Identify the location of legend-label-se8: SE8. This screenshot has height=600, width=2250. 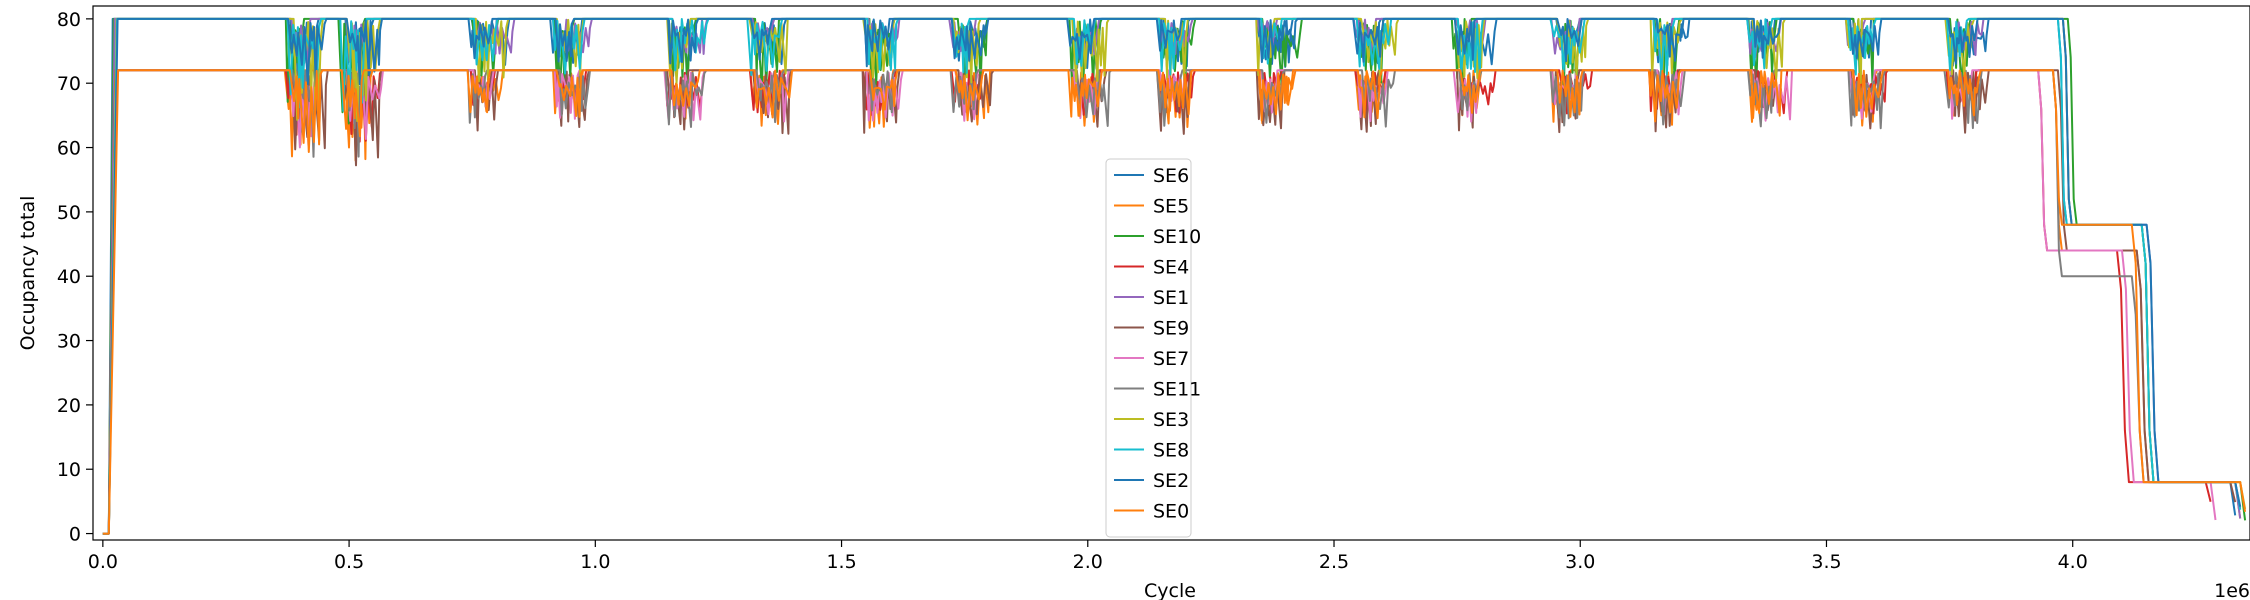
(1171, 451).